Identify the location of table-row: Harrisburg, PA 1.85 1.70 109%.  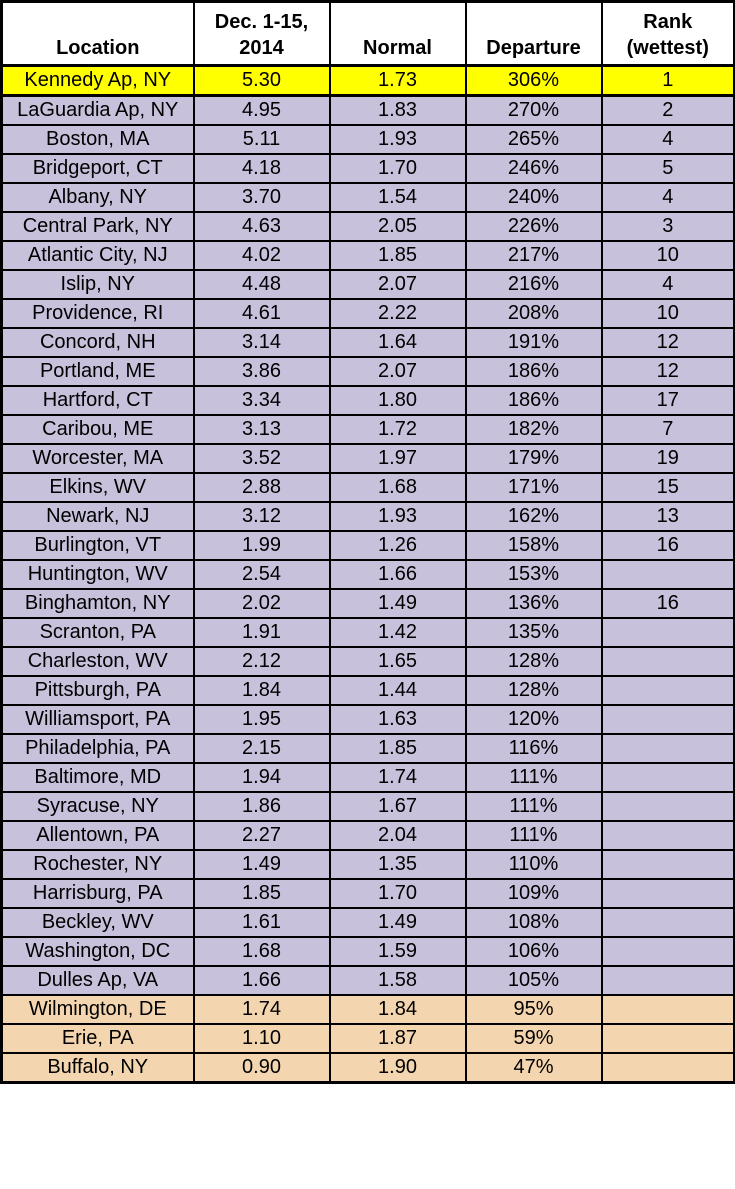
(367, 893).